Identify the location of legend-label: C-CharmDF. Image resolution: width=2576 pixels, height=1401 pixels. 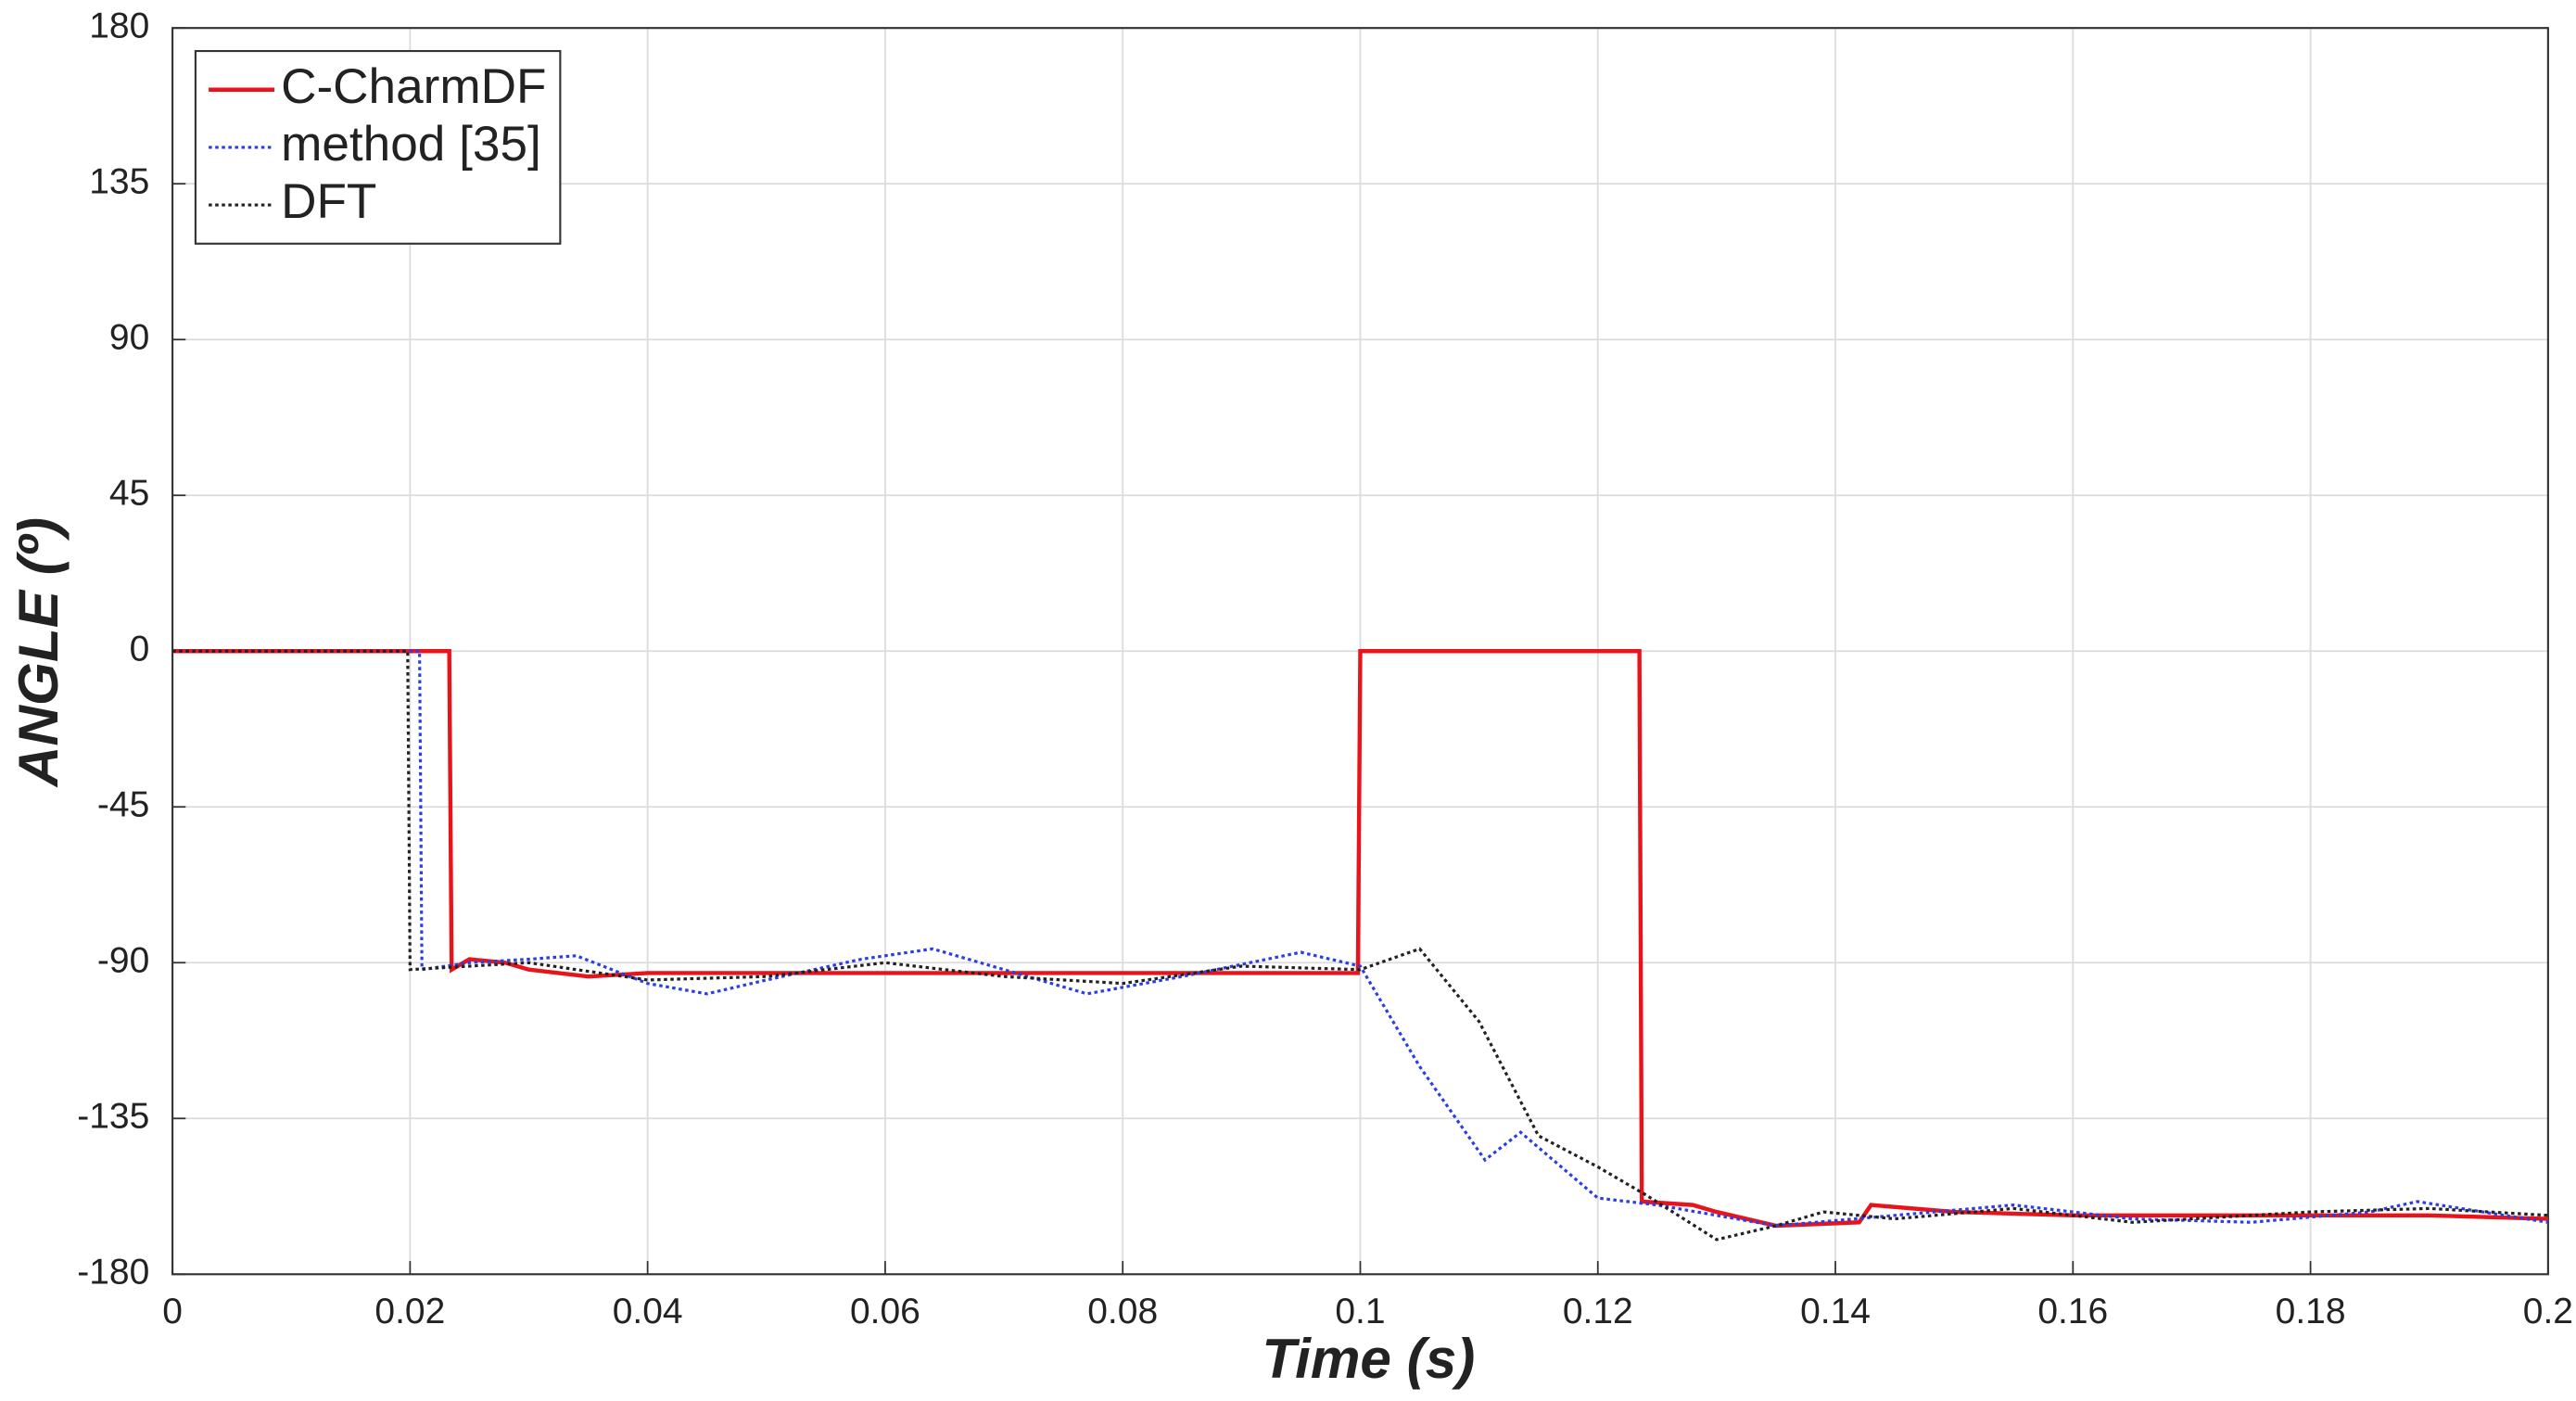
(413, 86).